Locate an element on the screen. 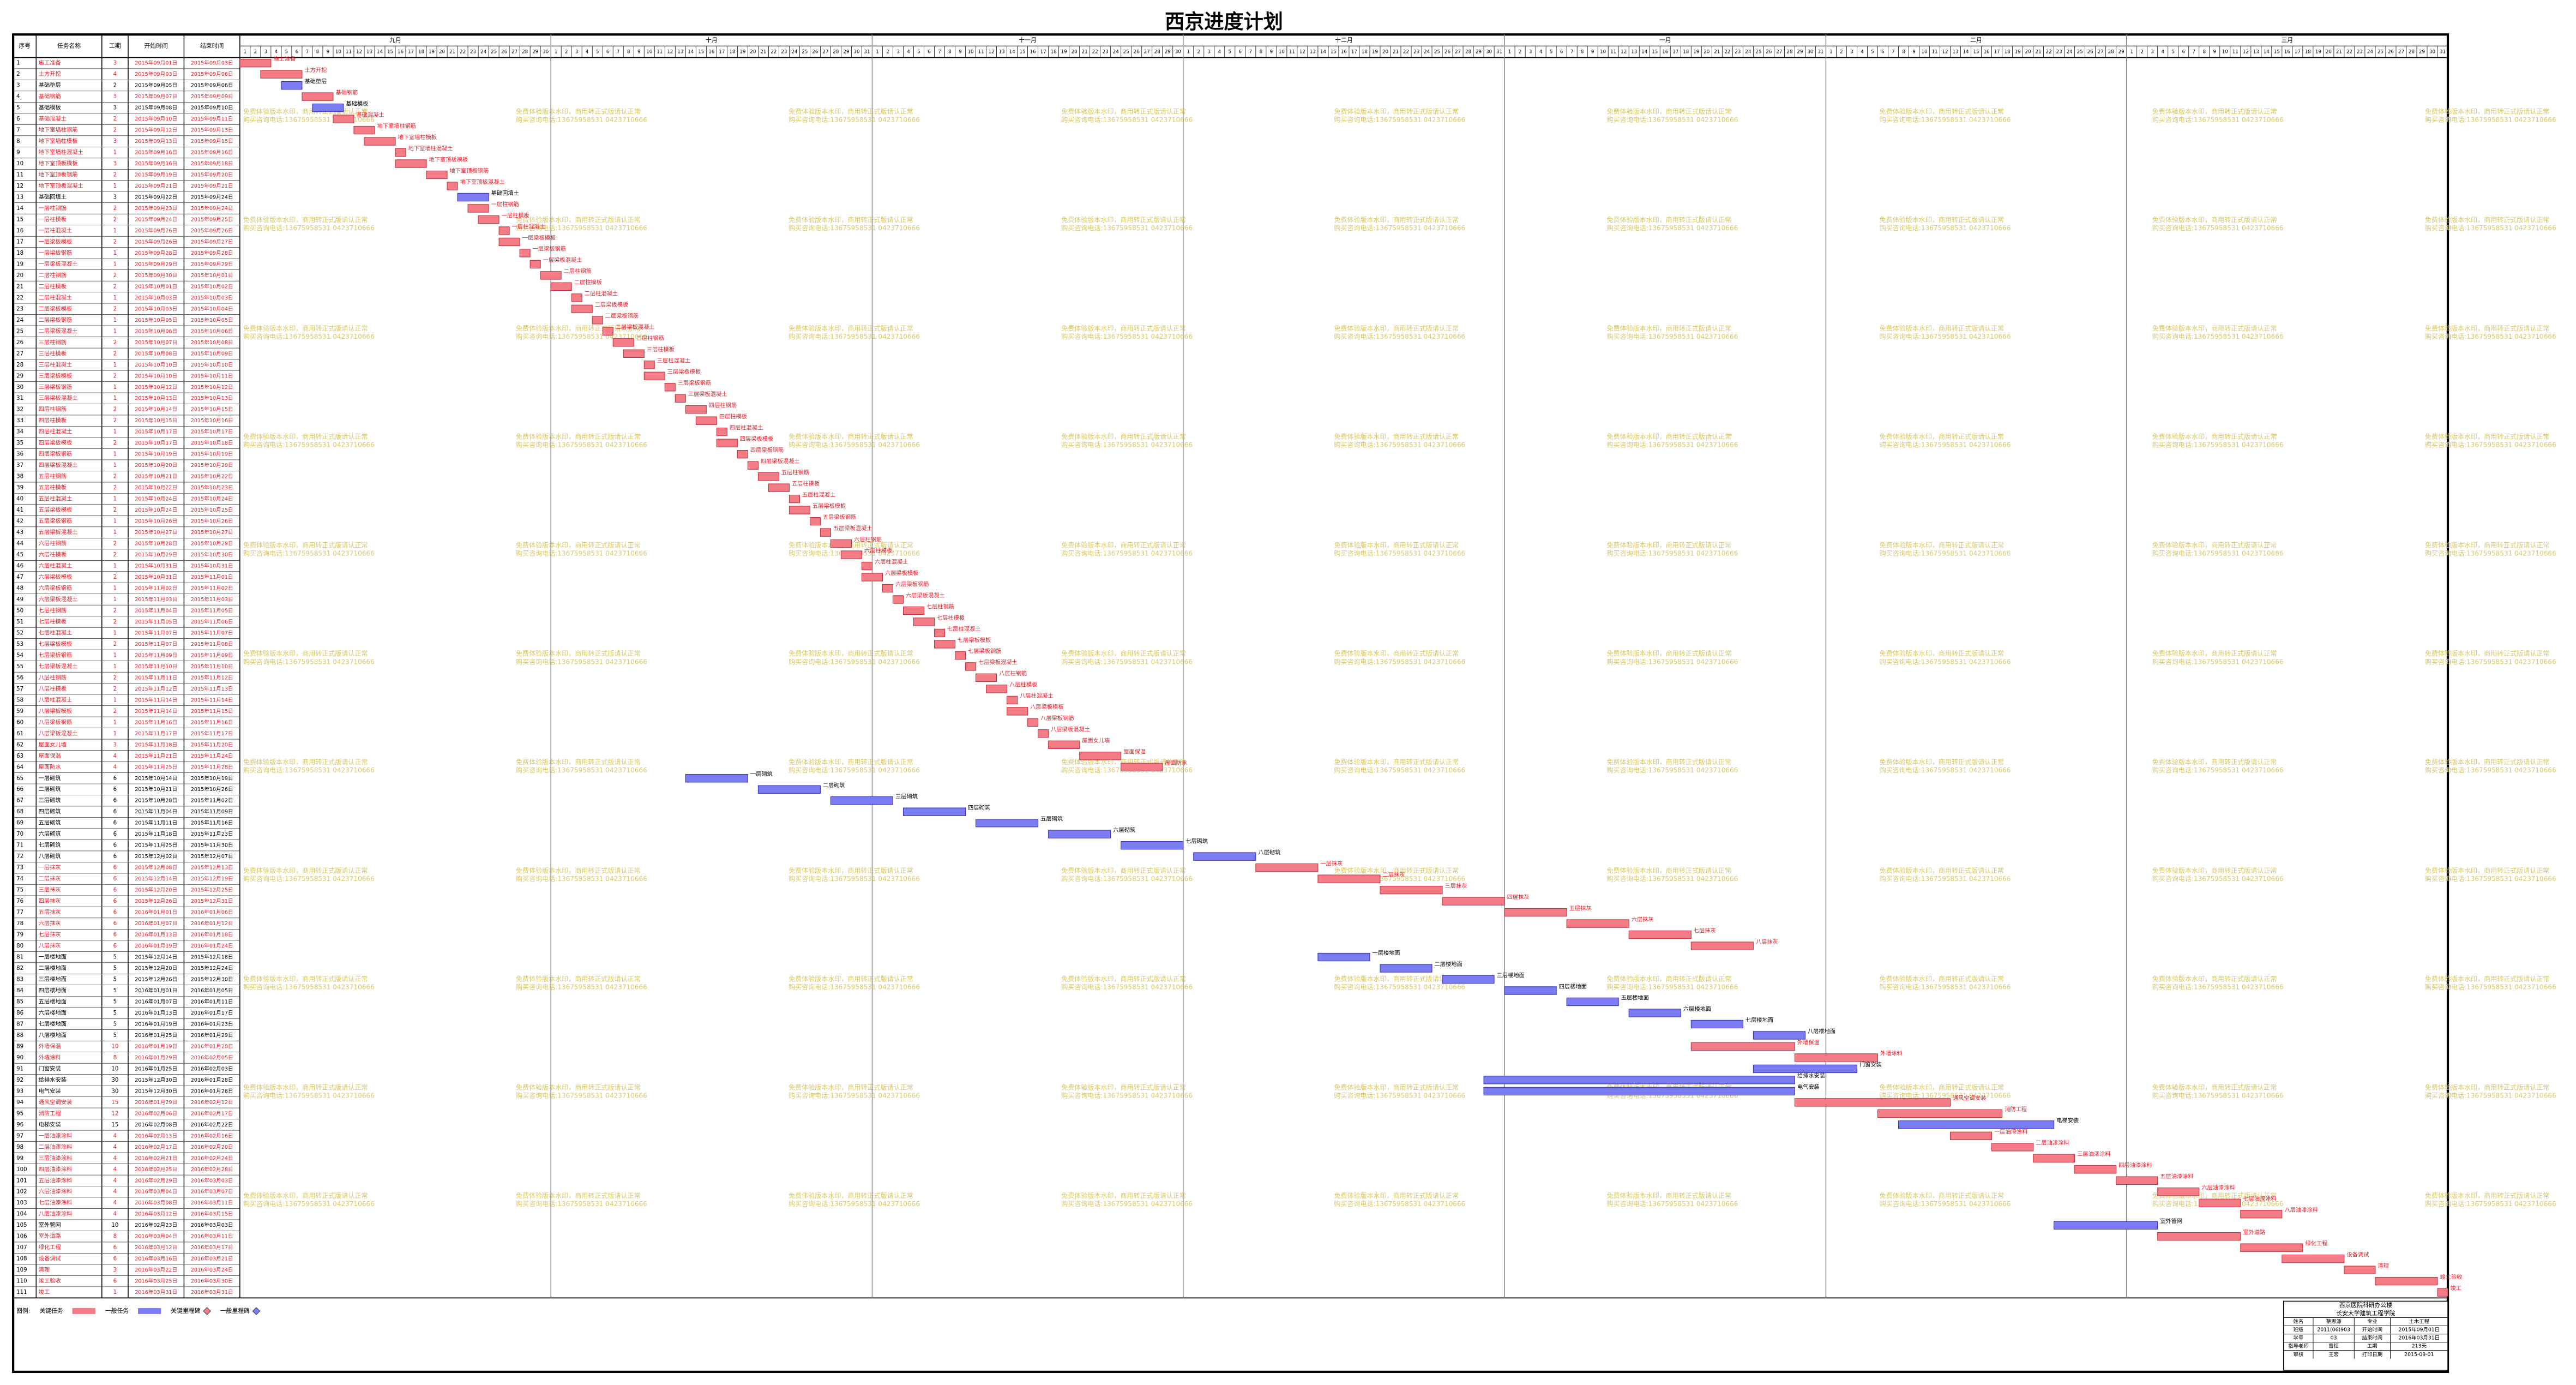  day-label: 29 is located at coordinates (1168, 52).